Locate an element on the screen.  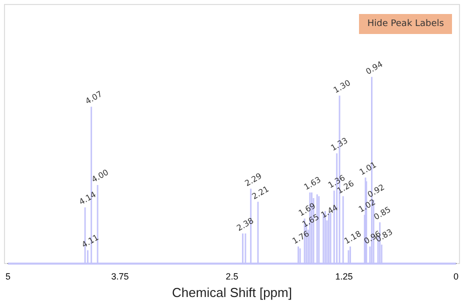
x-tick-label: 3.75 is located at coordinates (120, 276).